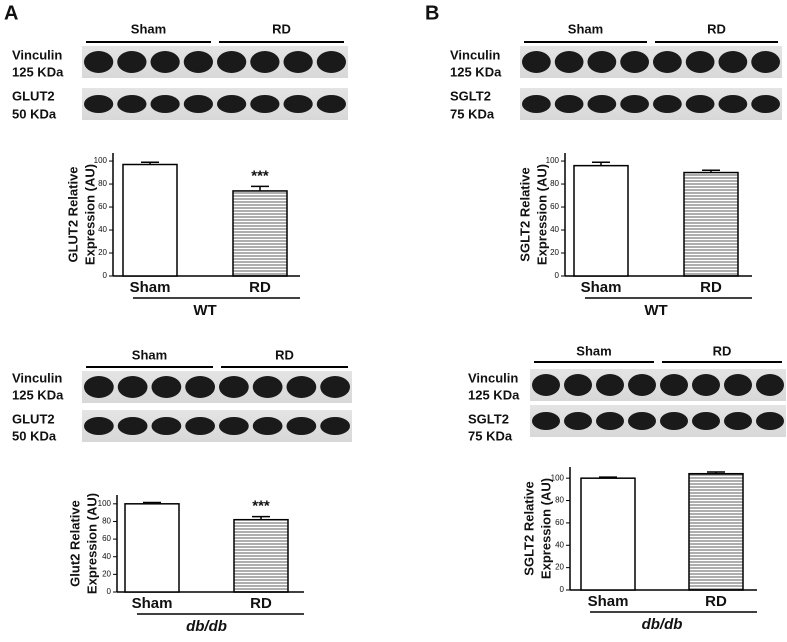 The image size is (787, 642). What do you see at coordinates (559, 544) in the screenshot?
I see `y-tick-label: 40` at bounding box center [559, 544].